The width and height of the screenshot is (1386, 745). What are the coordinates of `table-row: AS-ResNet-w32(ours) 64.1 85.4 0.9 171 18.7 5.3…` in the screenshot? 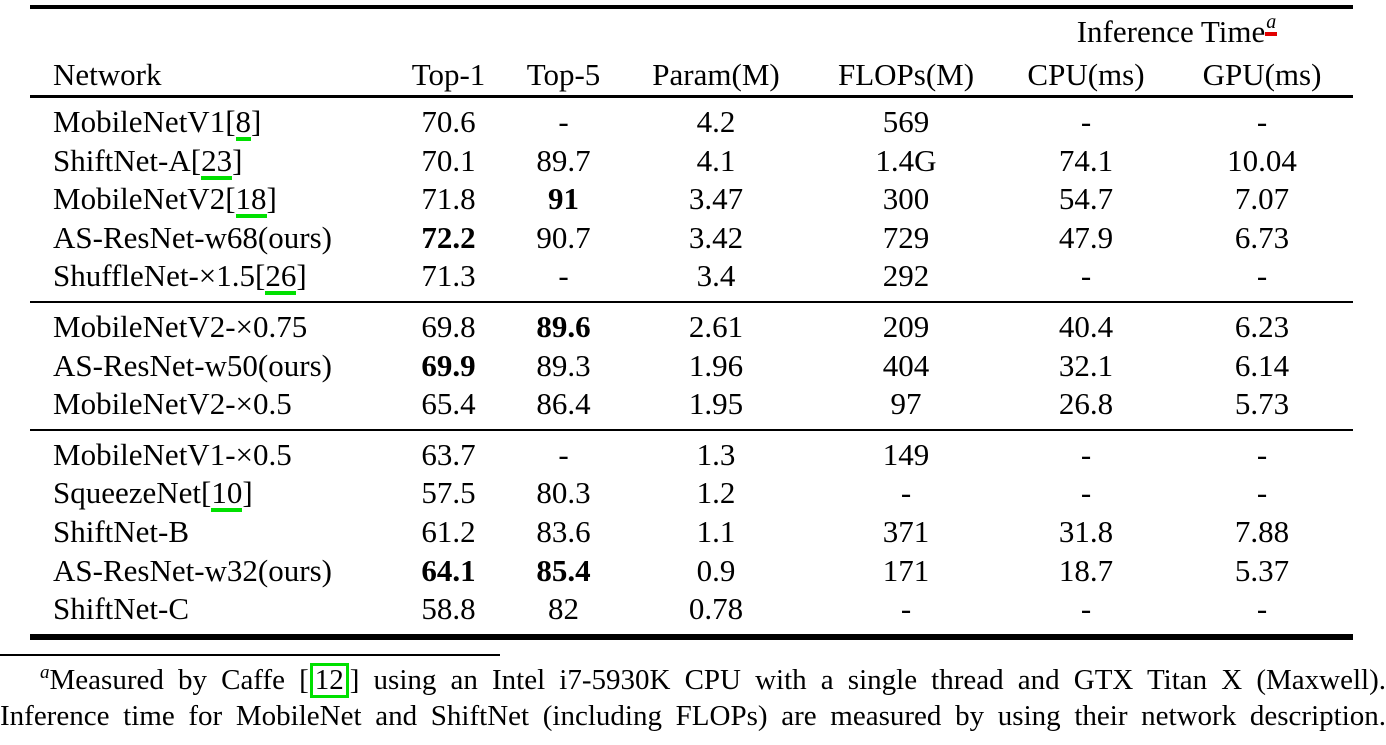 It's located at (691, 571).